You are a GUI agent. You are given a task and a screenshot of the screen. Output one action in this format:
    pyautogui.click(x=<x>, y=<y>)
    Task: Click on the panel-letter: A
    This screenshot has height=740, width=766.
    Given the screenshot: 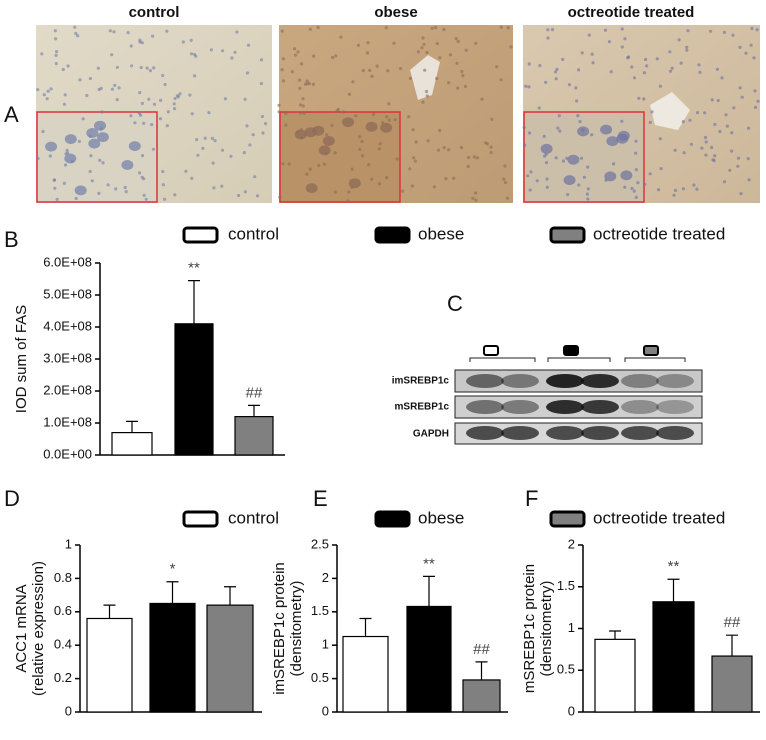 What is the action you would take?
    pyautogui.click(x=11, y=114)
    